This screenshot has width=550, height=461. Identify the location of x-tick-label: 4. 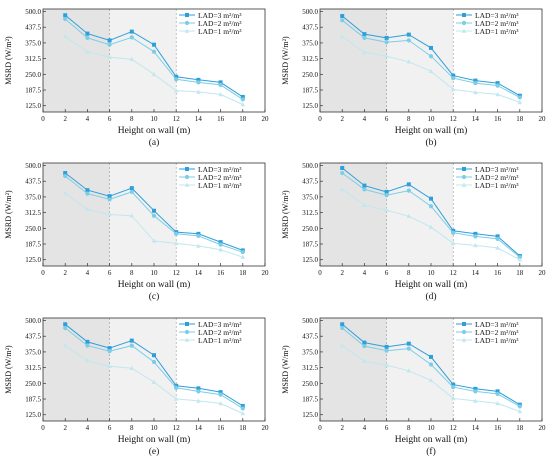
(365, 428).